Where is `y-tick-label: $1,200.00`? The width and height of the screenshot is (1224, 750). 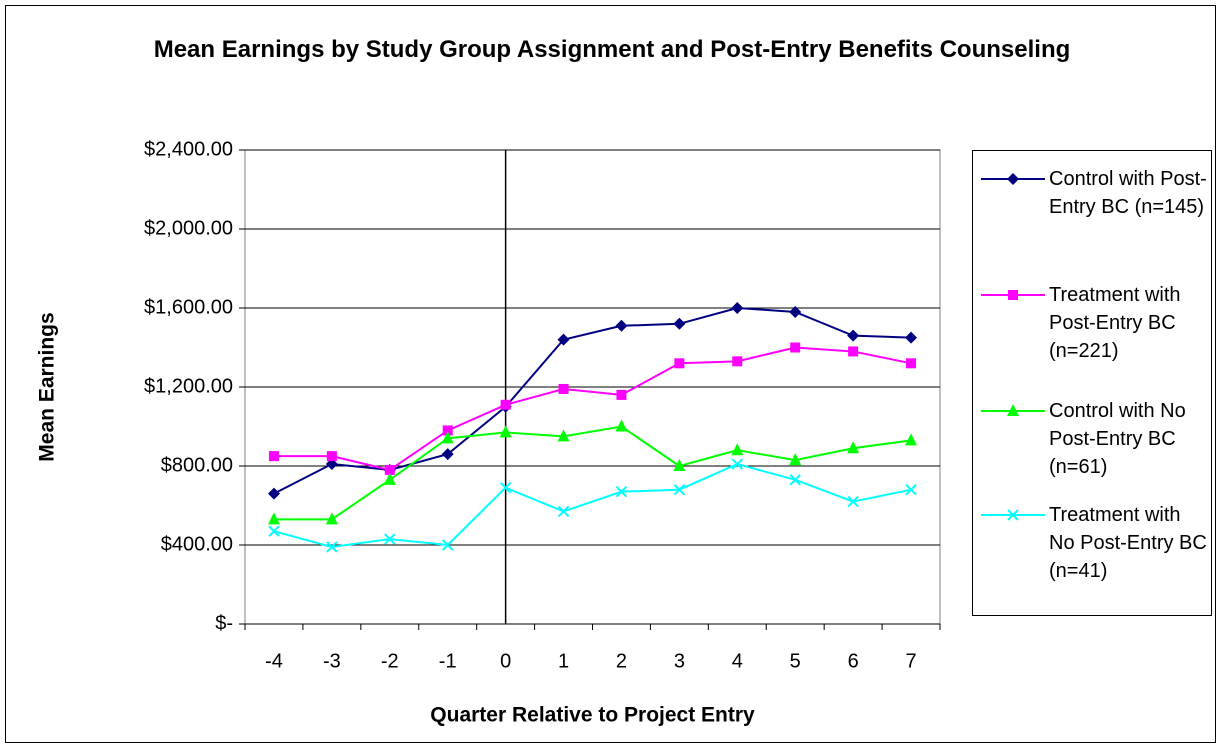 y-tick-label: $1,200.00 is located at coordinates (188, 386).